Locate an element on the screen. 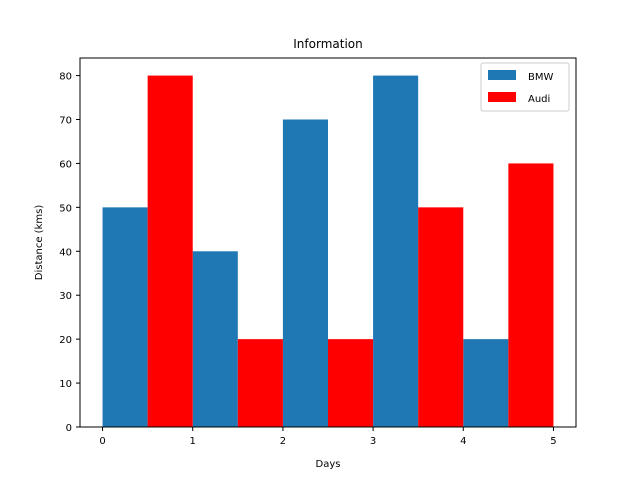  x-tick-label: 3 is located at coordinates (373, 441).